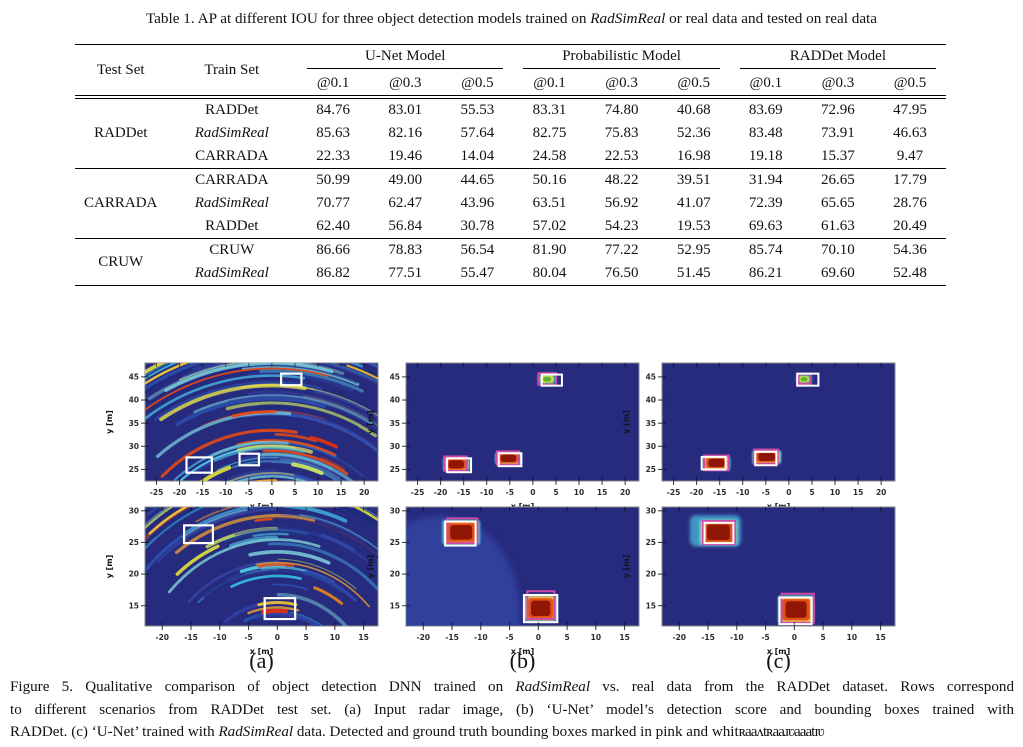 The width and height of the screenshot is (1023, 747). What do you see at coordinates (114, 732) in the screenshot?
I see `caption-text: RADDet. (c) ‘U-Net’ trained with` at bounding box center [114, 732].